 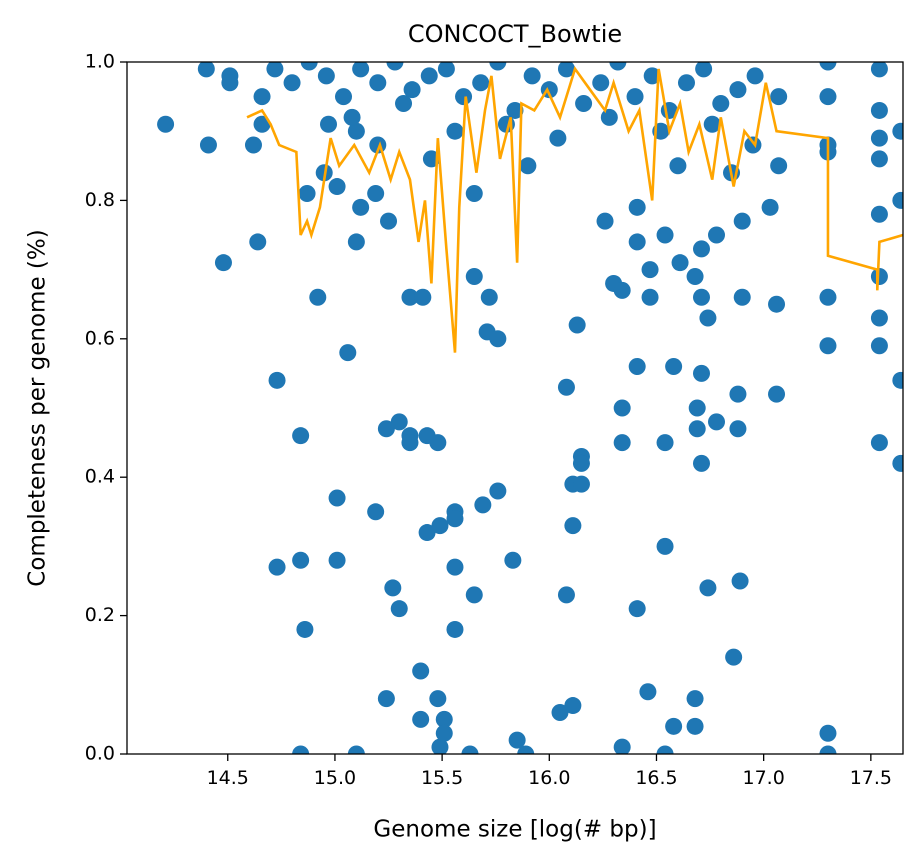 I want to click on y-tick-label: 0.8, so click(x=100, y=200).